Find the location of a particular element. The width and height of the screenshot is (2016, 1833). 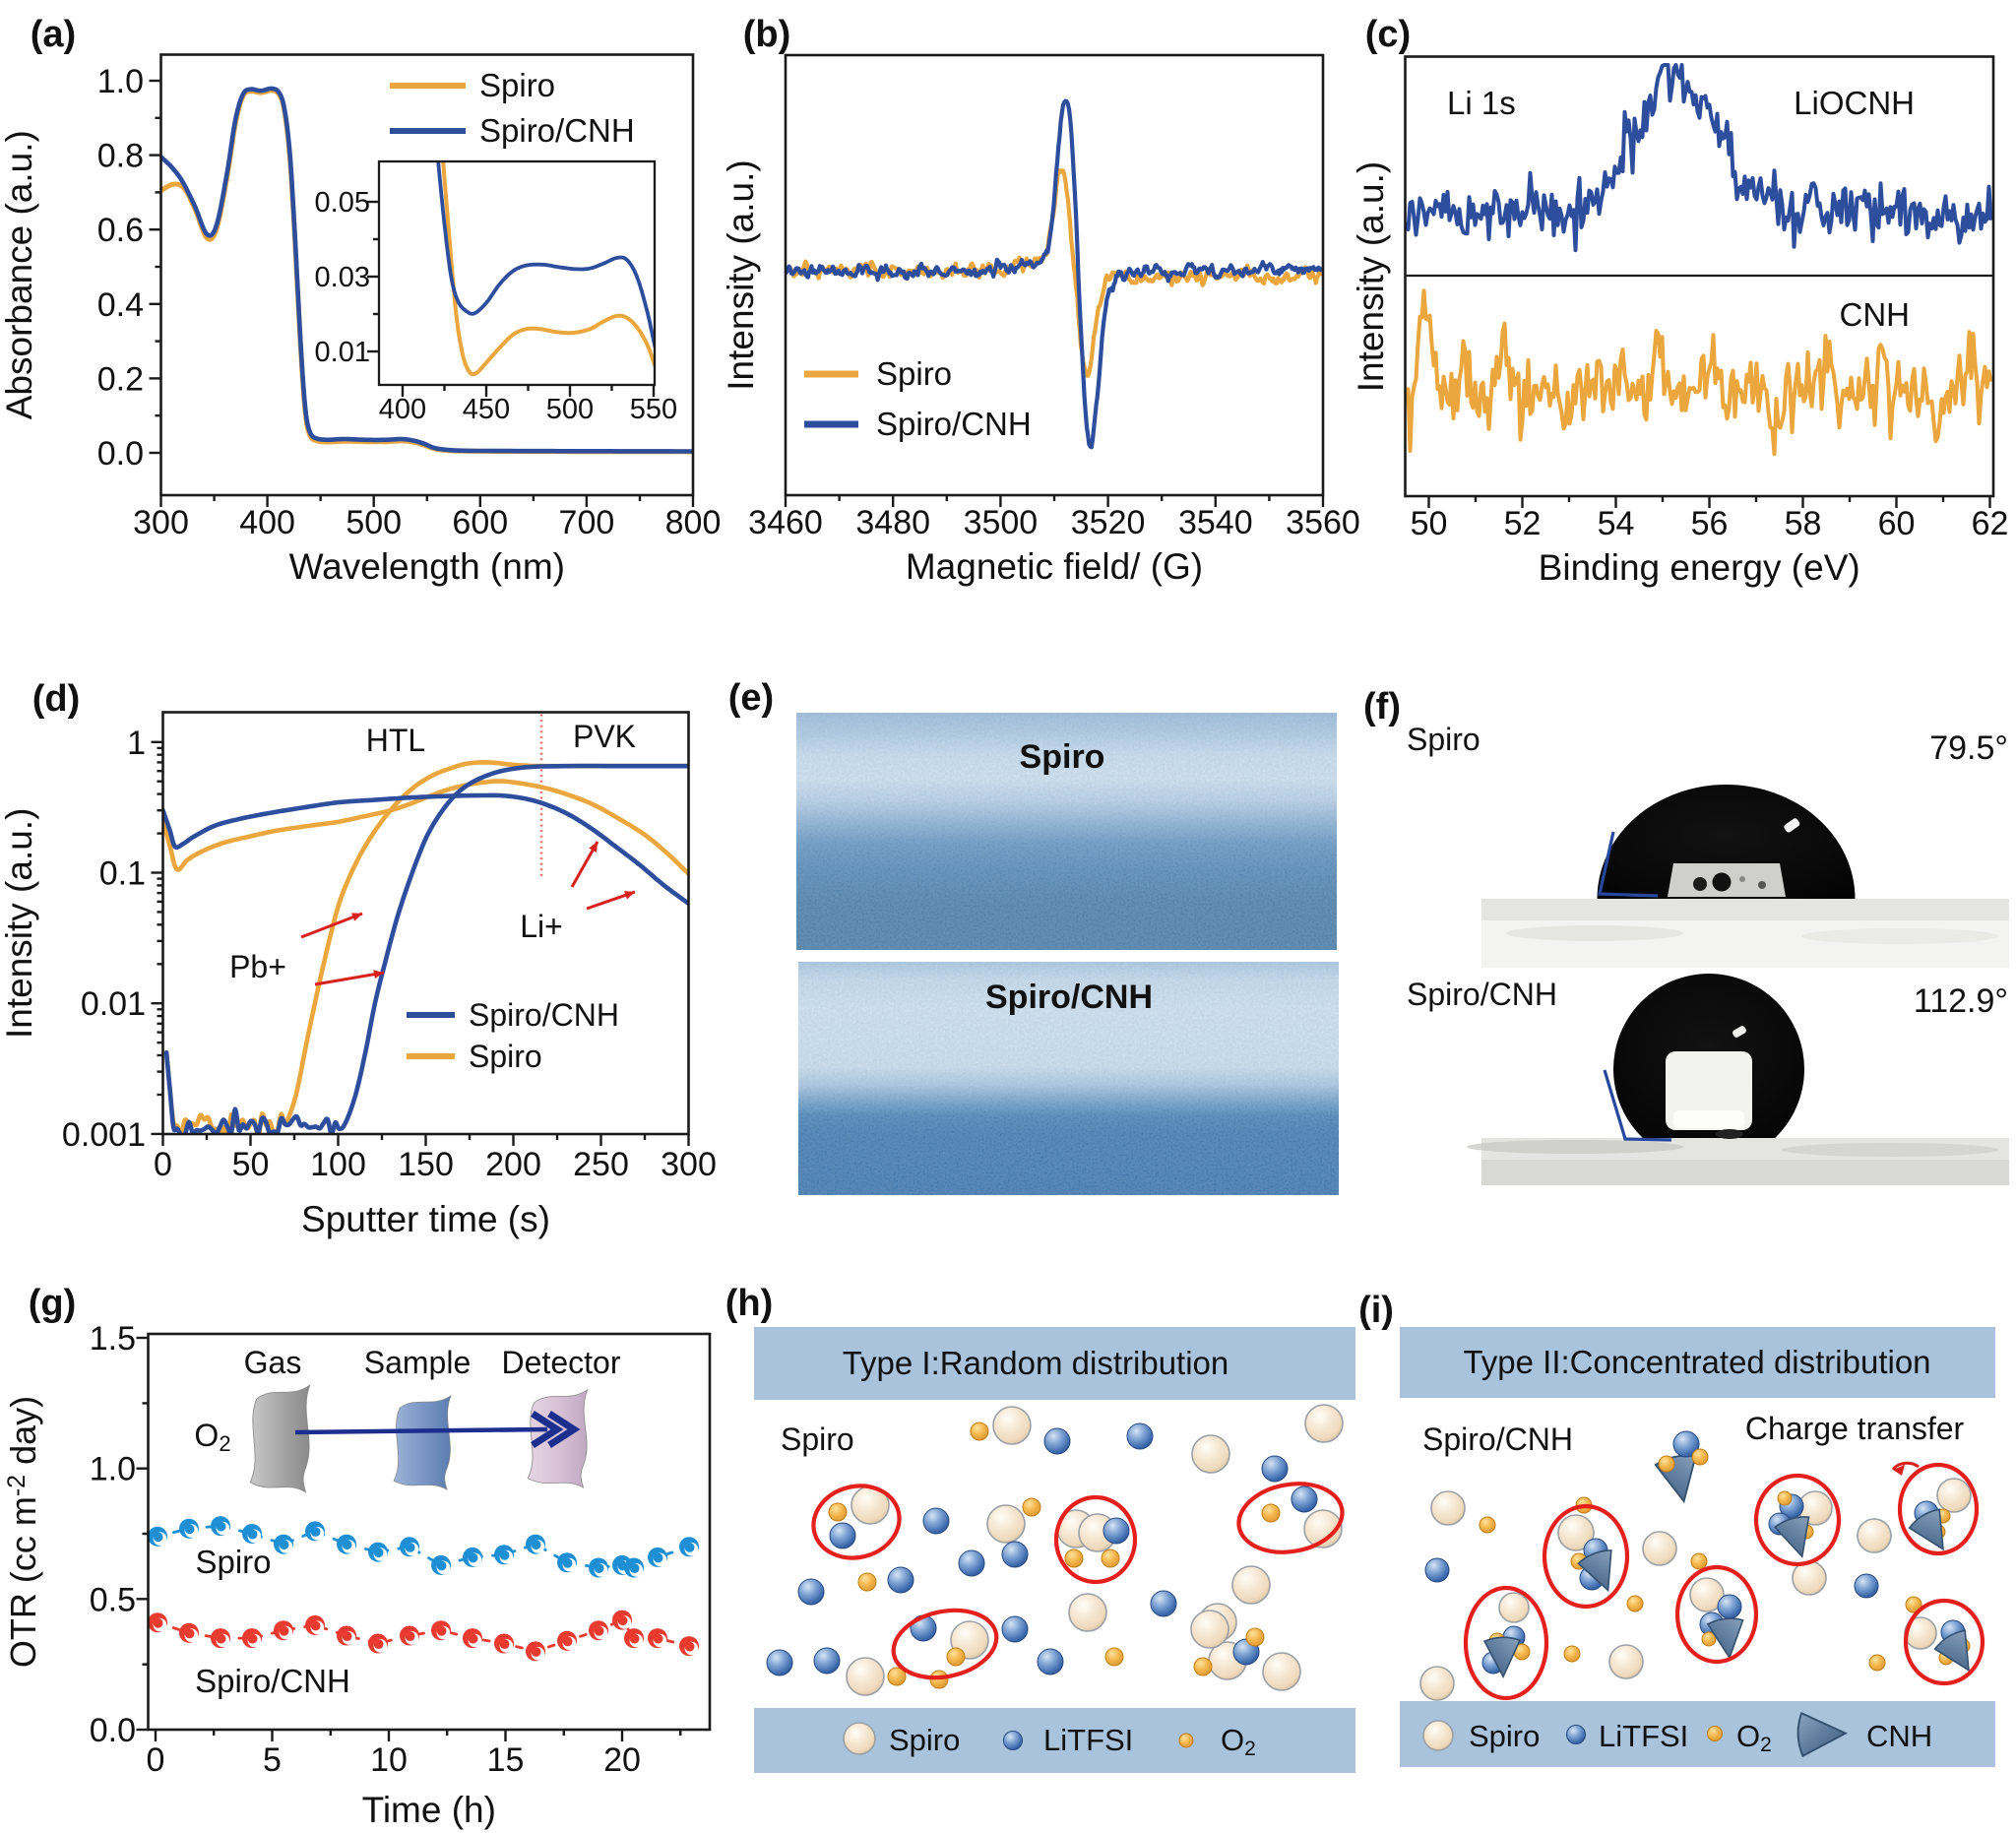

svg-text: 450 is located at coordinates (486, 409).